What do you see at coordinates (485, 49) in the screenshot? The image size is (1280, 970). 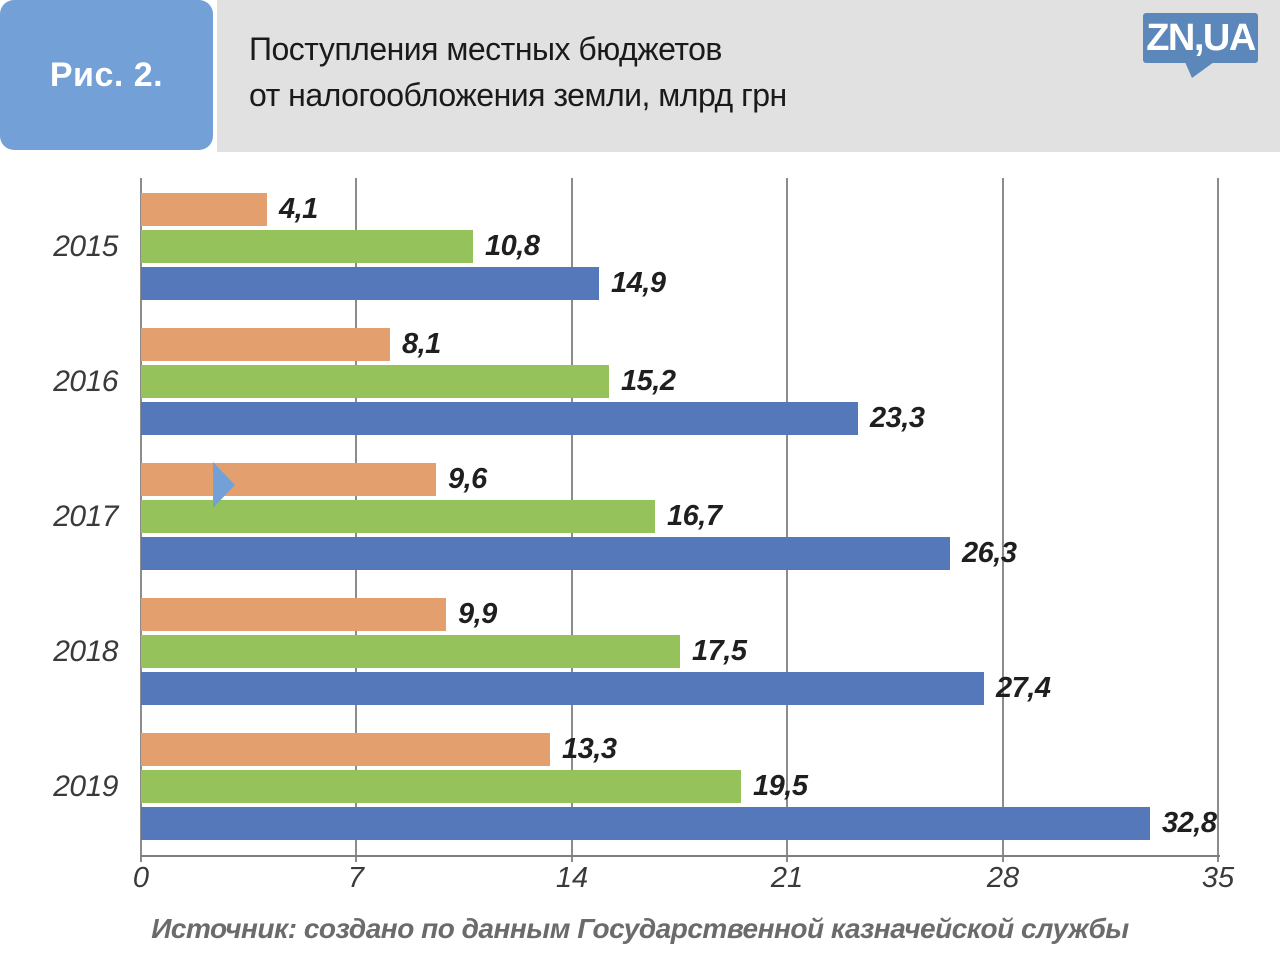 I see `chart-title-line1: Поступления местных бюджетов` at bounding box center [485, 49].